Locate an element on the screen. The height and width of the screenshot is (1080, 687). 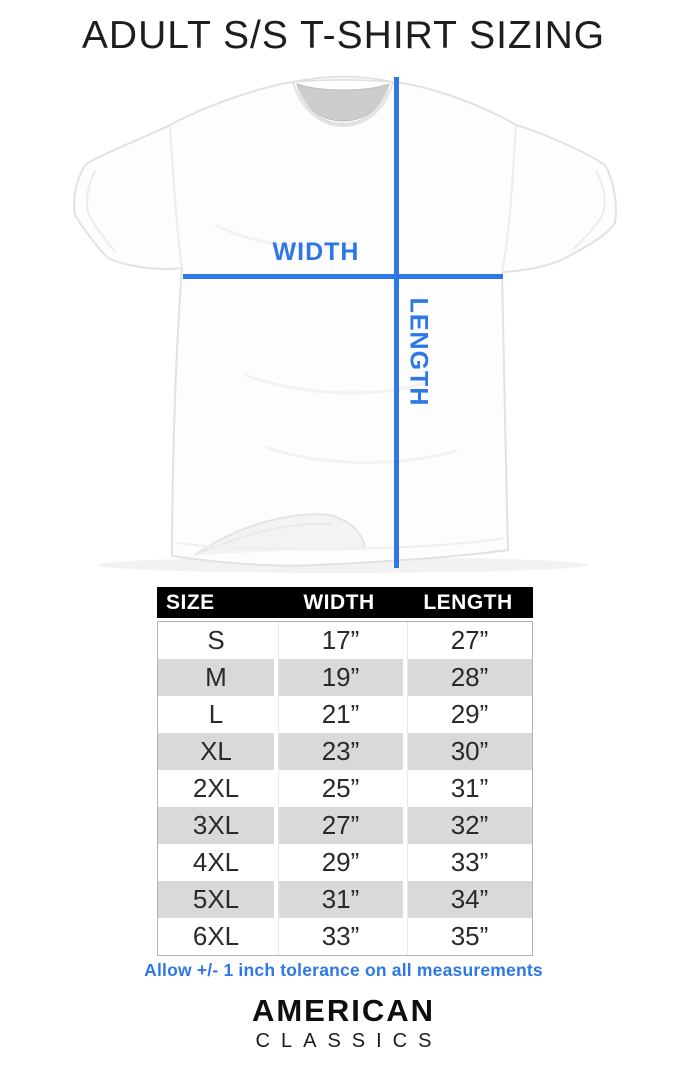
table-row: 5XL 31” 34” is located at coordinates (345, 899).